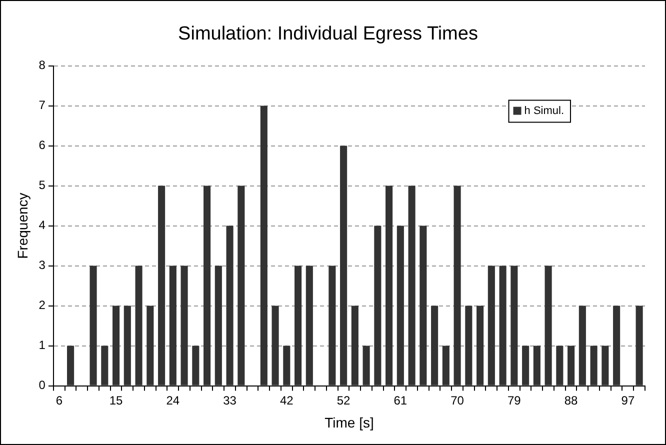  Describe the element at coordinates (287, 400) in the screenshot. I see `x-tick-label: 42` at that location.